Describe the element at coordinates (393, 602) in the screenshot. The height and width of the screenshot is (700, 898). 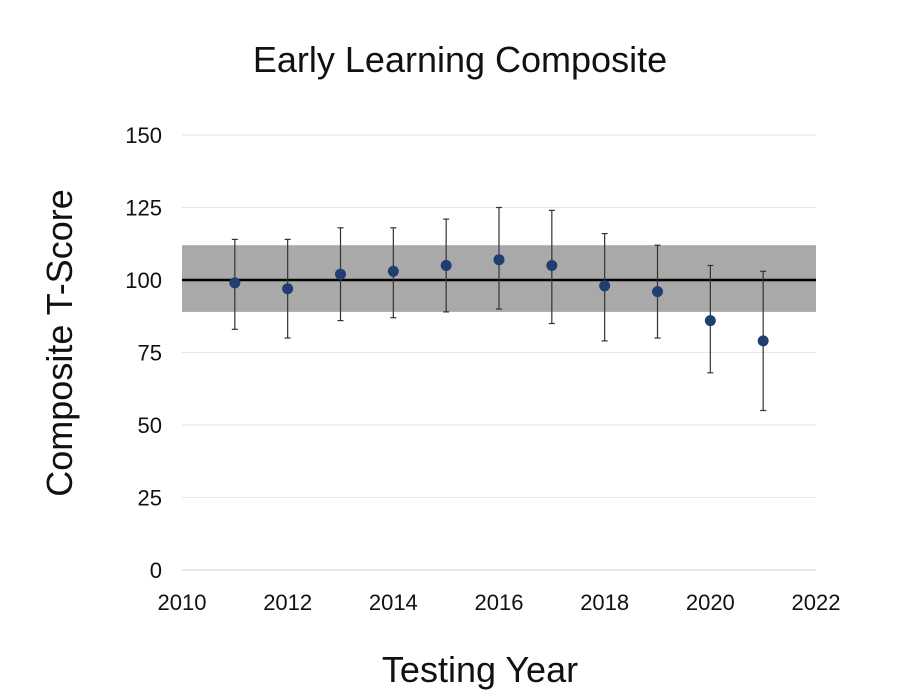
I see `x-tick-label: 2014` at that location.